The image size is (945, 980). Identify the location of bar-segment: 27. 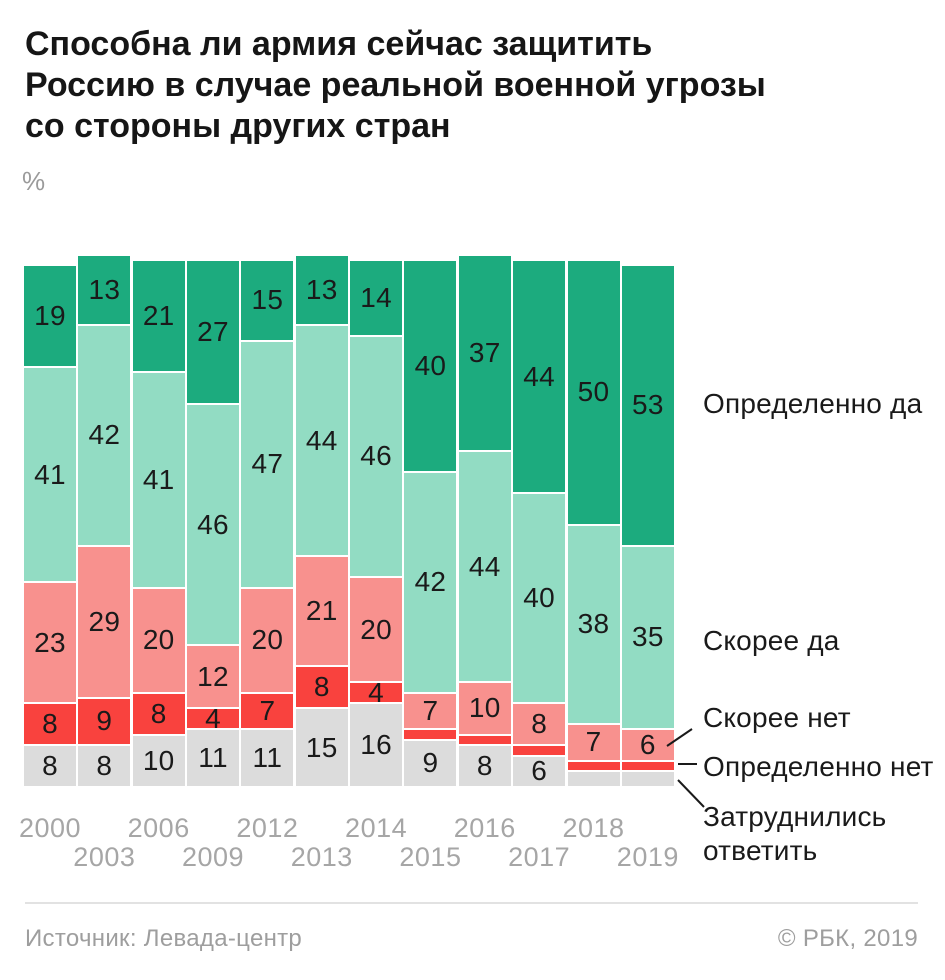
(213, 332).